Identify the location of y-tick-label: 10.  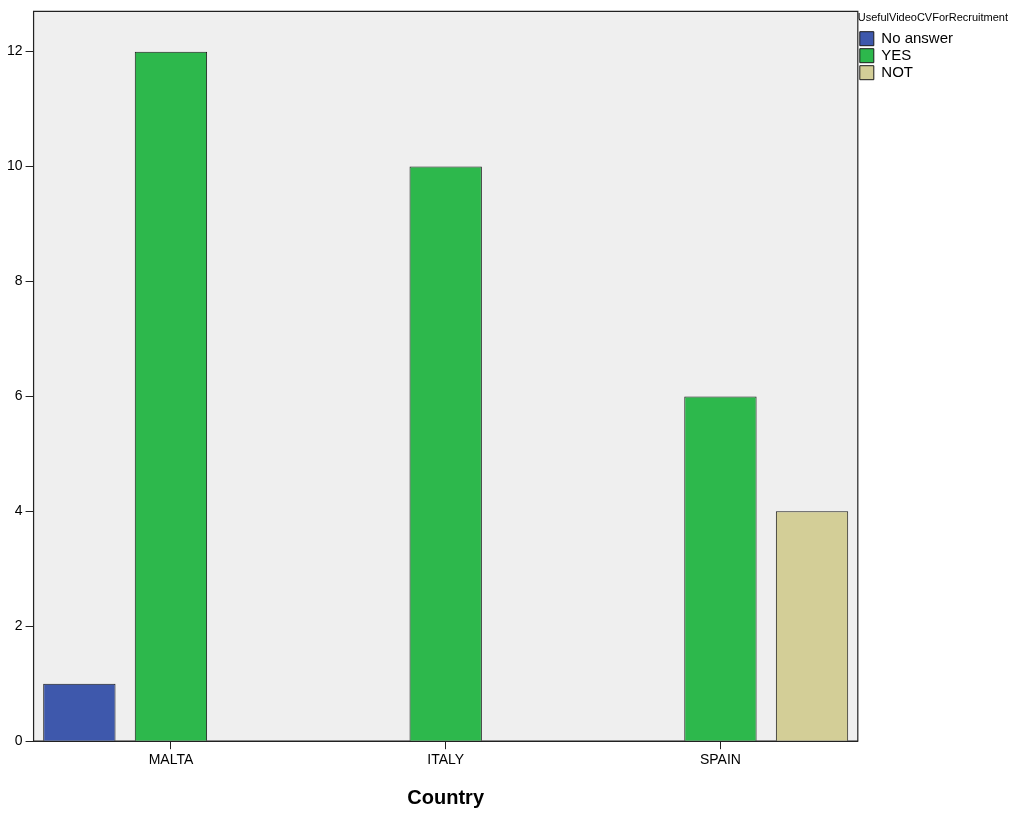
(14, 165).